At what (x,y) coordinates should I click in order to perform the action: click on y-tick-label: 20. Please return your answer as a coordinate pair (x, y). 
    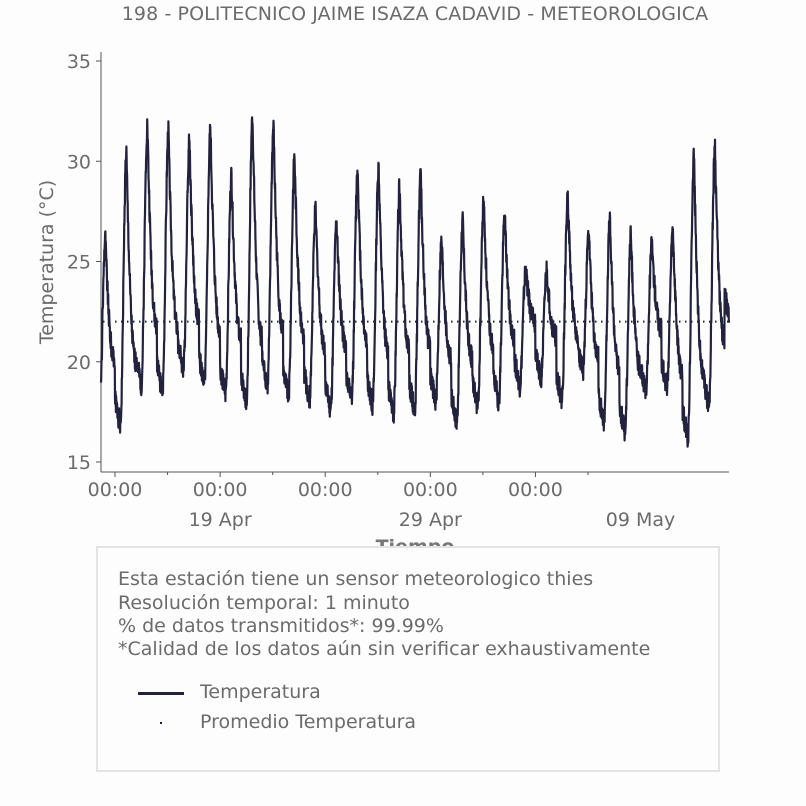
    Looking at the image, I should click on (79, 363).